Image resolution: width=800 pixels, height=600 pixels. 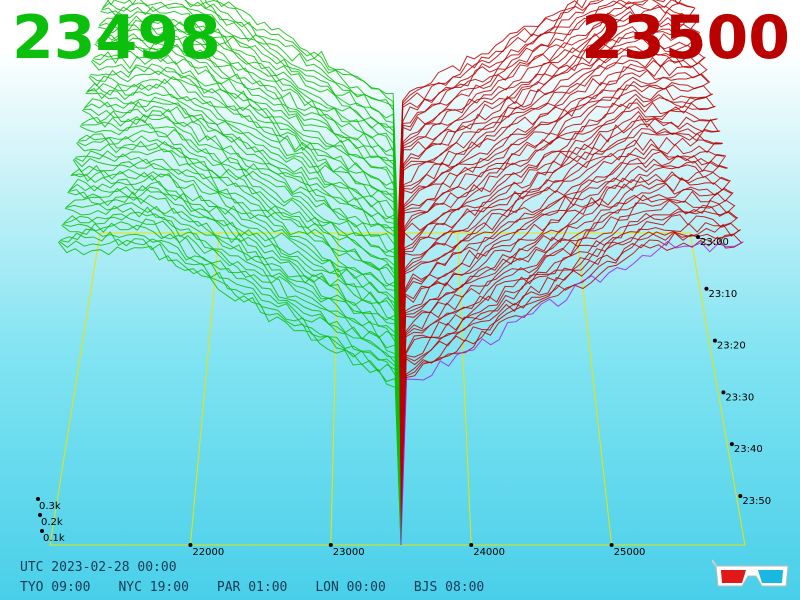 I want to click on volume-tick-label: 0.3k, so click(x=50, y=506).